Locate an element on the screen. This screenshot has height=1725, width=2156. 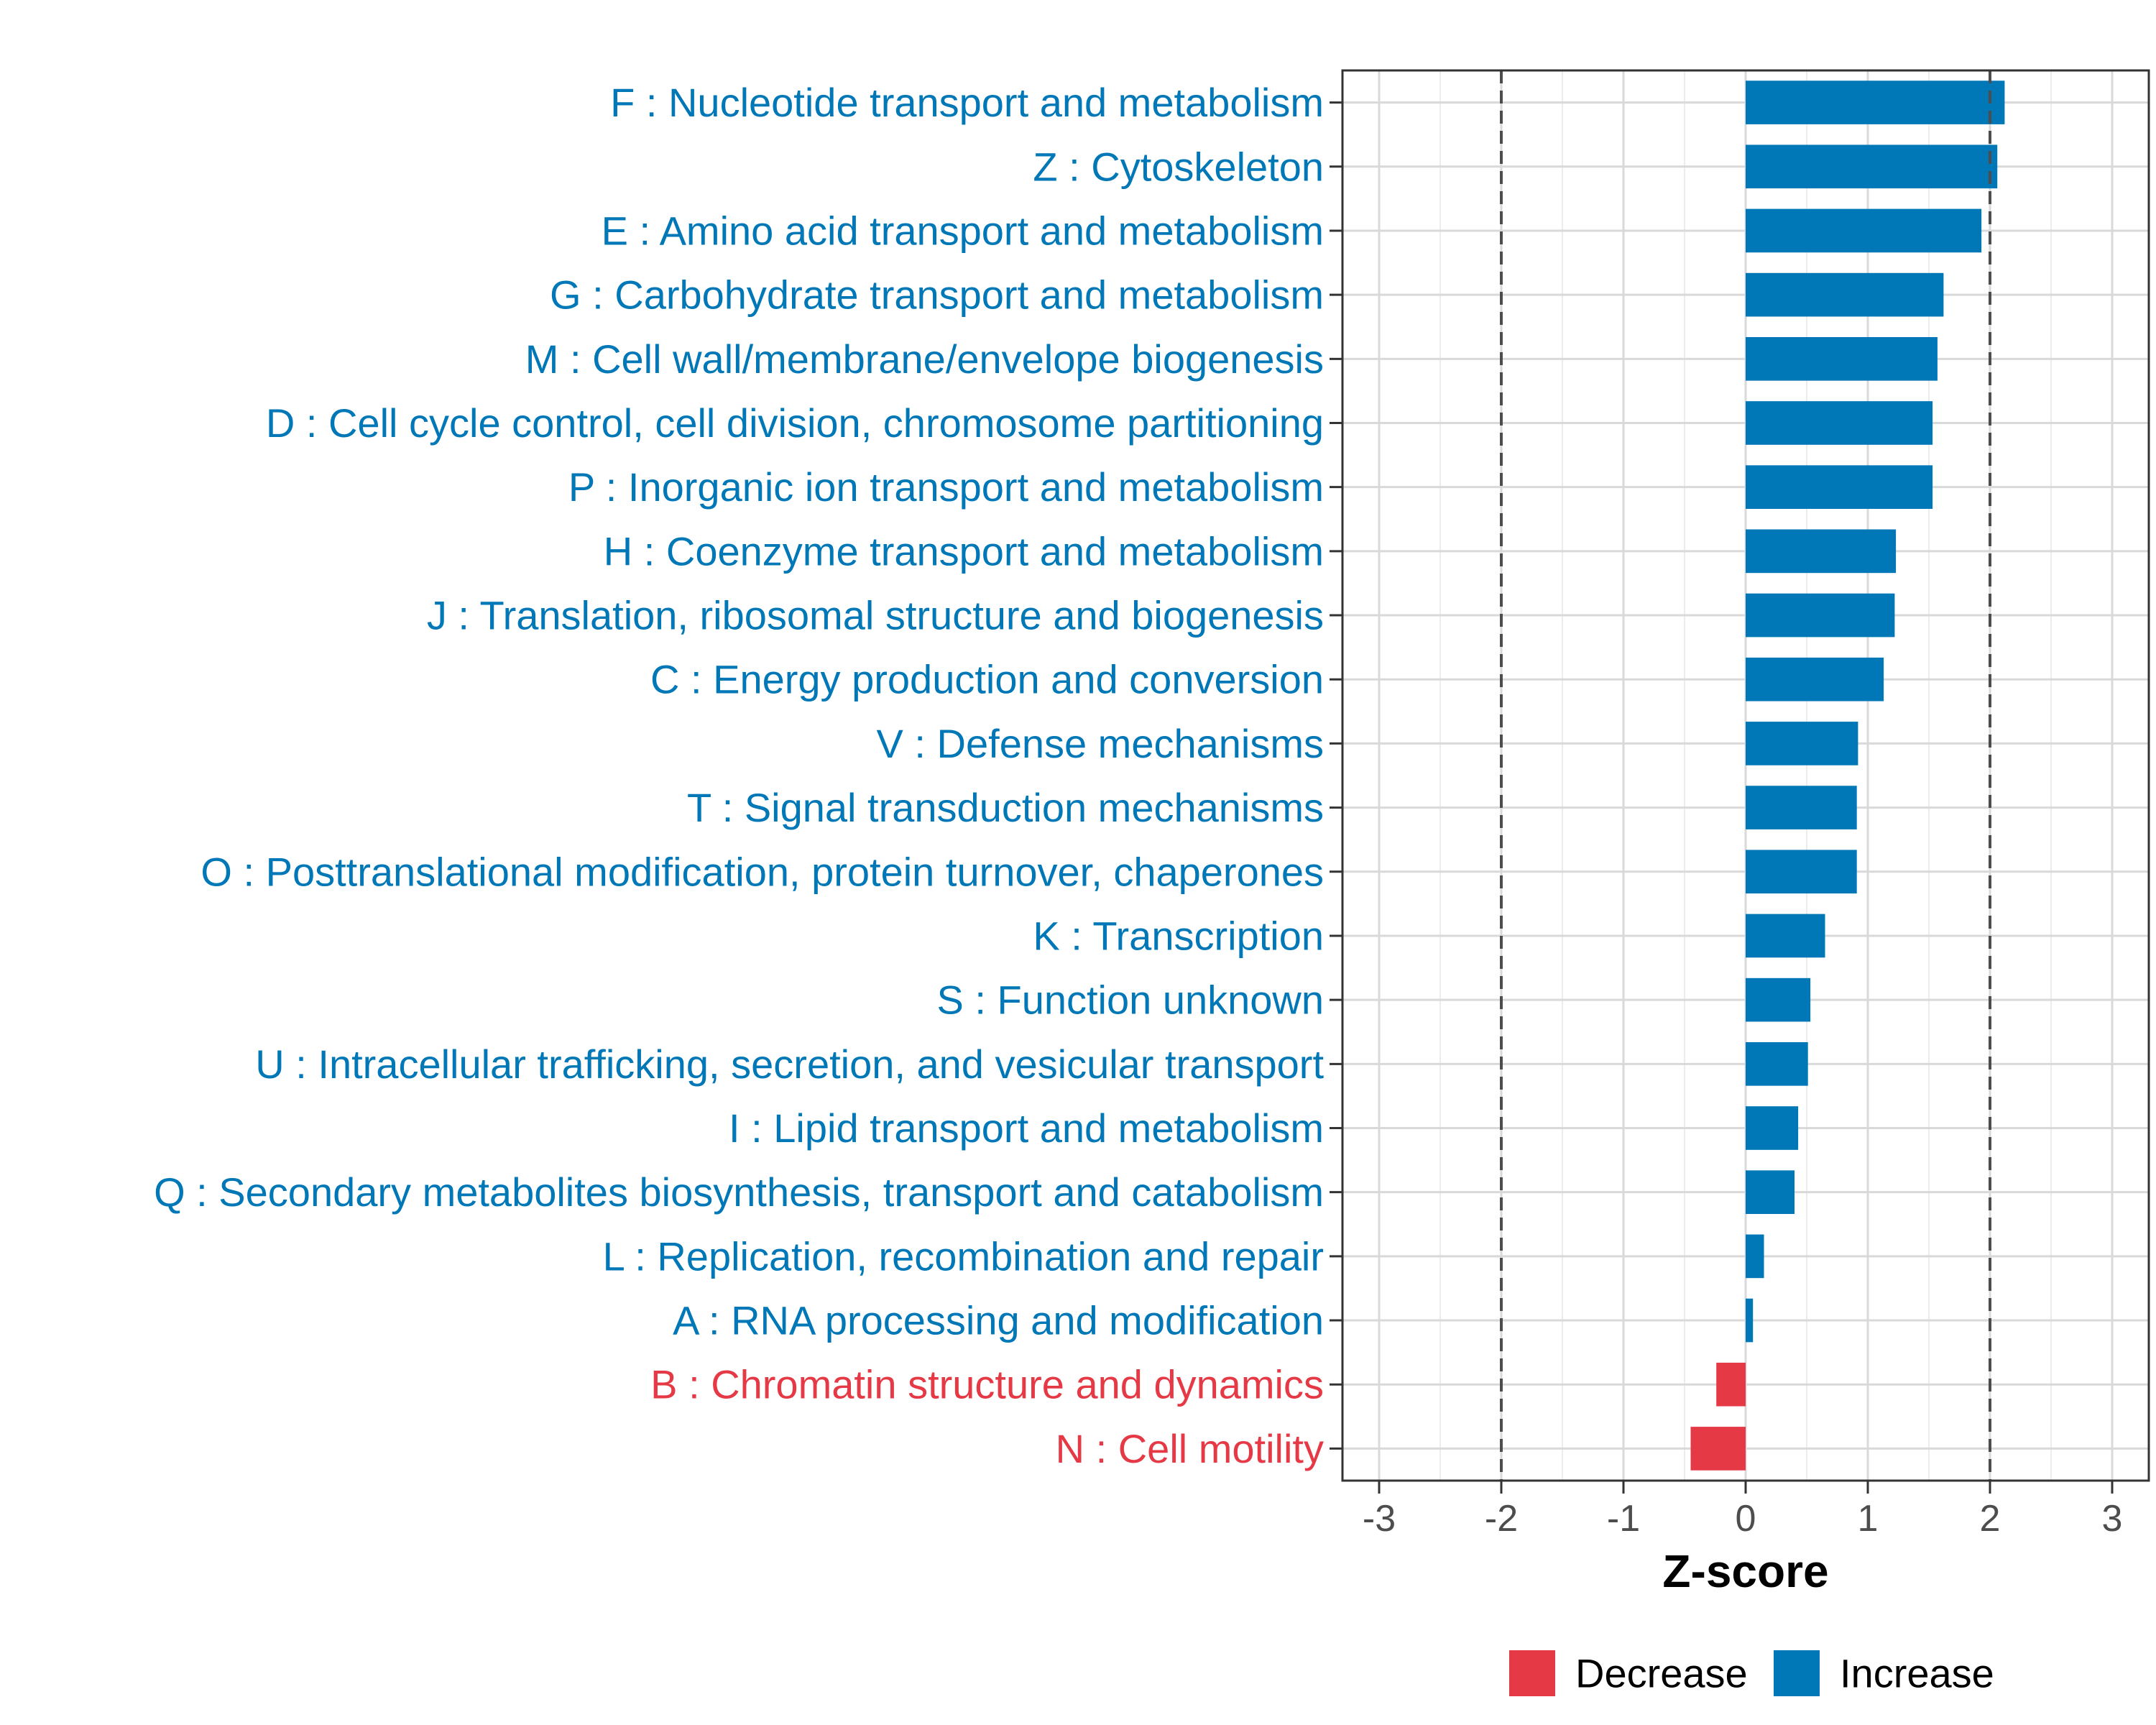
legend-swatch-increase is located at coordinates (1797, 1673).